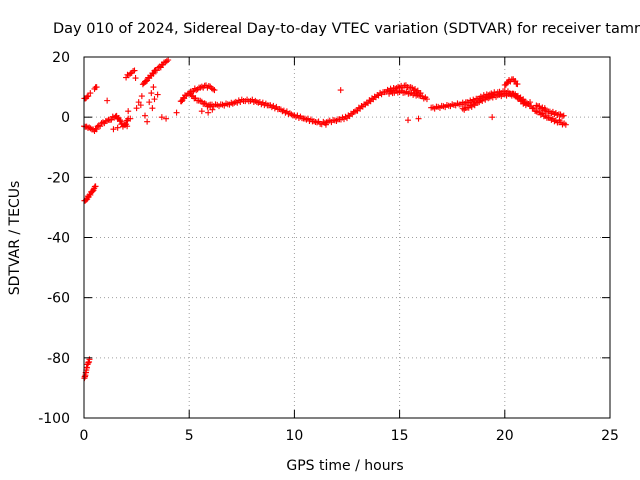  What do you see at coordinates (505, 436) in the screenshot?
I see `x-tick-label: 20` at bounding box center [505, 436].